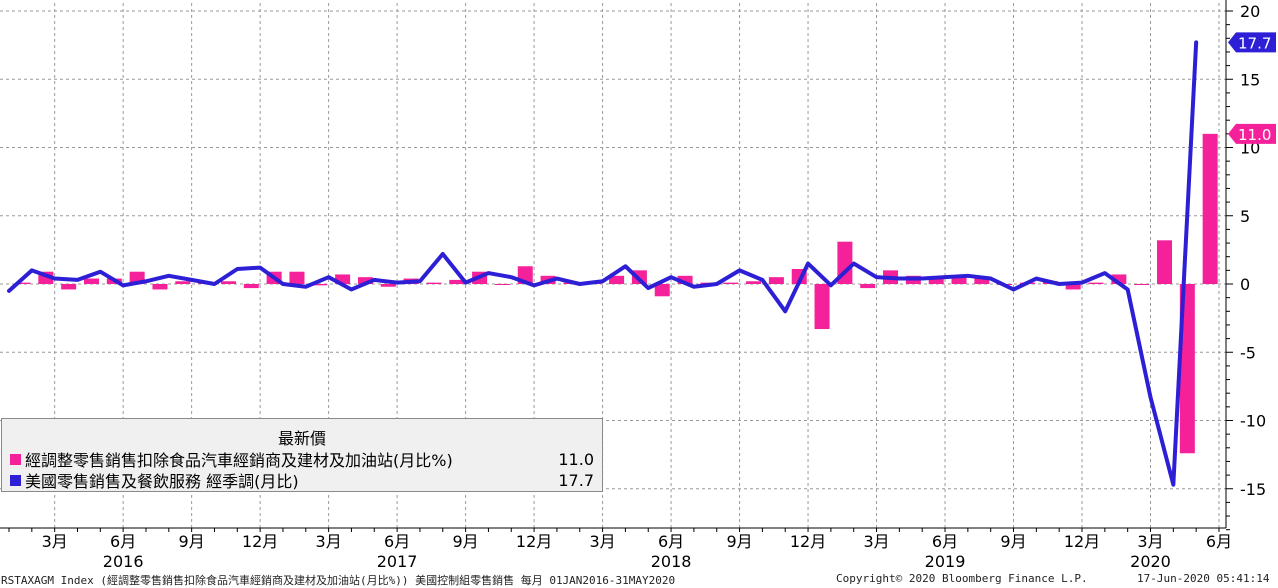 The width and height of the screenshot is (1278, 588). What do you see at coordinates (1248, 352) in the screenshot?
I see `y-tick-label: -5` at bounding box center [1248, 352].